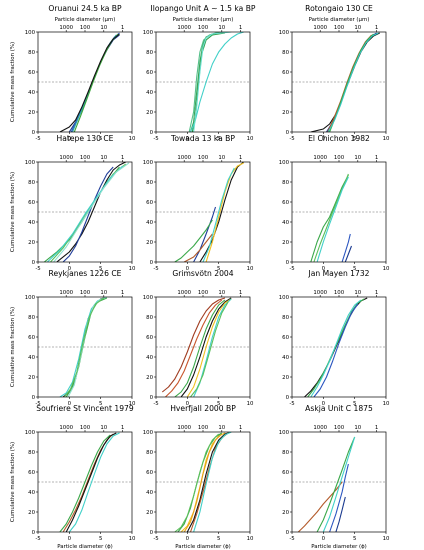 This screenshot has width=424, height=550. Describe the element at coordinates (13, 482) in the screenshot. I see `y-axis-label: Cumulative mass fraction (%)` at that location.